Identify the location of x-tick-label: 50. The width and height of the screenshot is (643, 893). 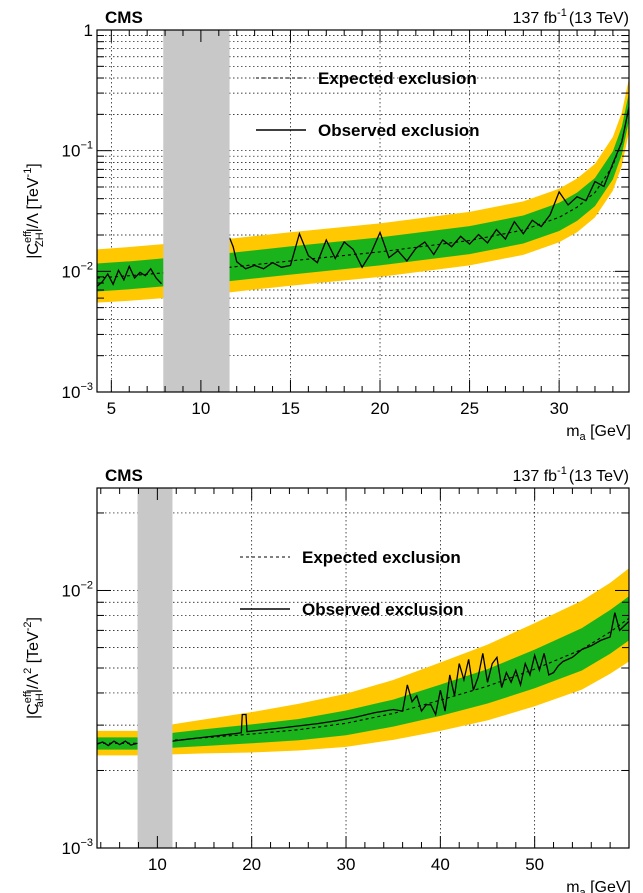
(534, 864).